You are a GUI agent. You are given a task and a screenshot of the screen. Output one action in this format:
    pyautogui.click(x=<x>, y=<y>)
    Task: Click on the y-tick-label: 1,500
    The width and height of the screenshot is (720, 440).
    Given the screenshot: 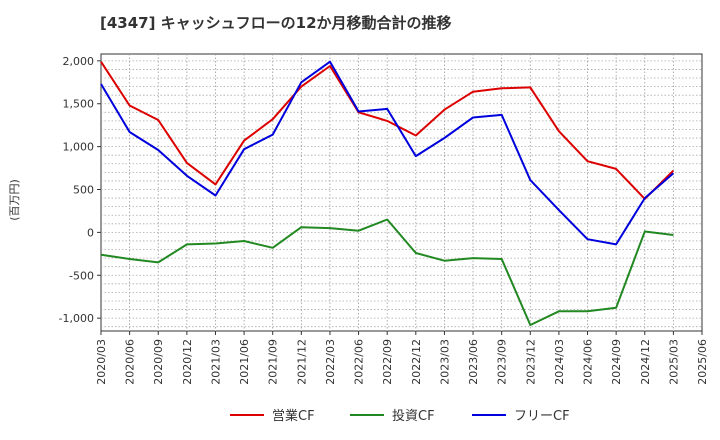 What is the action you would take?
    pyautogui.click(x=79, y=104)
    